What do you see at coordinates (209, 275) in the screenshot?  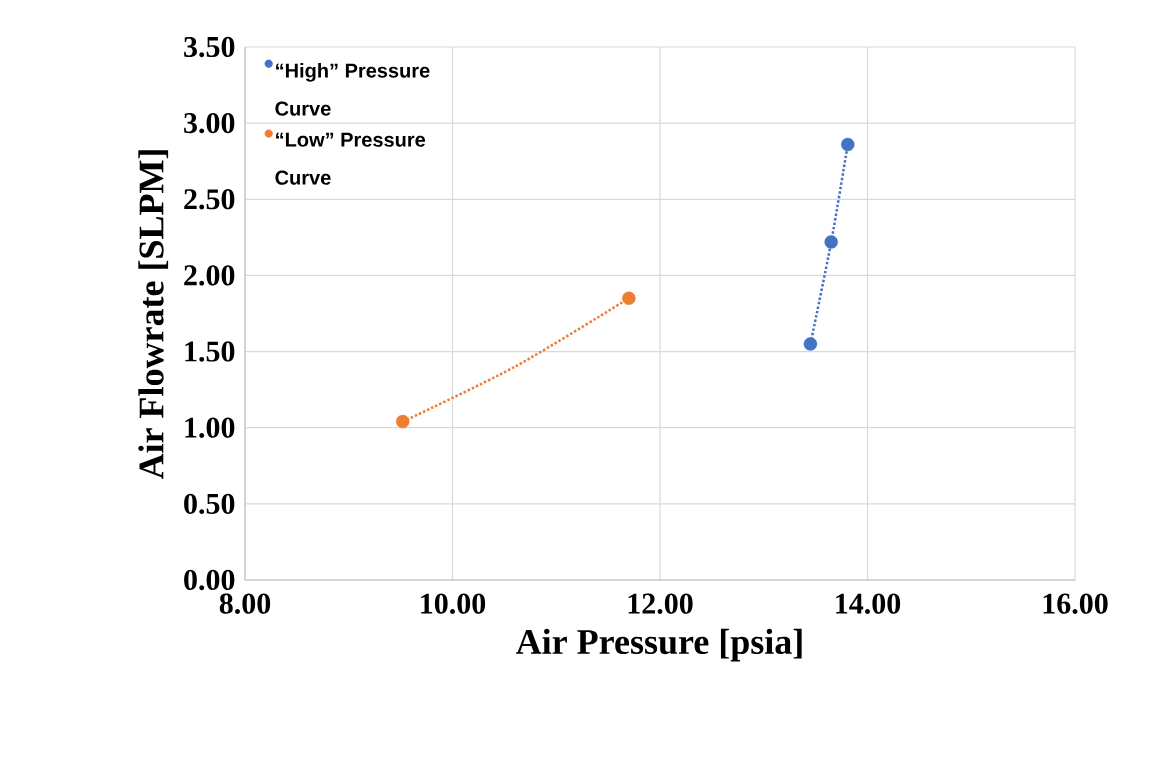 I see `y-tick-label: 2.00` at bounding box center [209, 275].